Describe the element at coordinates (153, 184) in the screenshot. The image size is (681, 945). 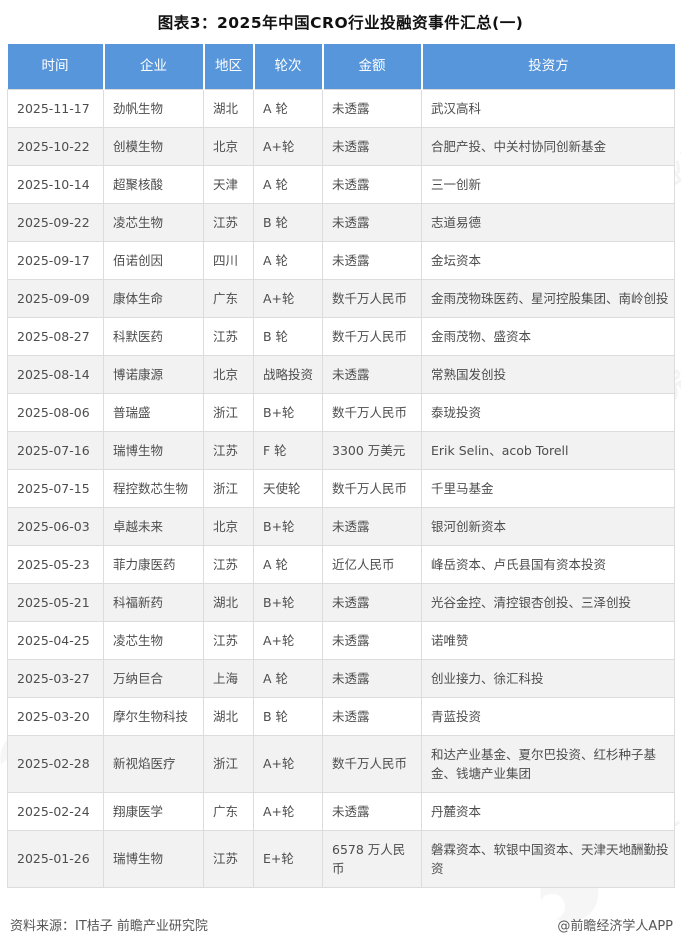
I see `cell-company: 超聚核酸` at that location.